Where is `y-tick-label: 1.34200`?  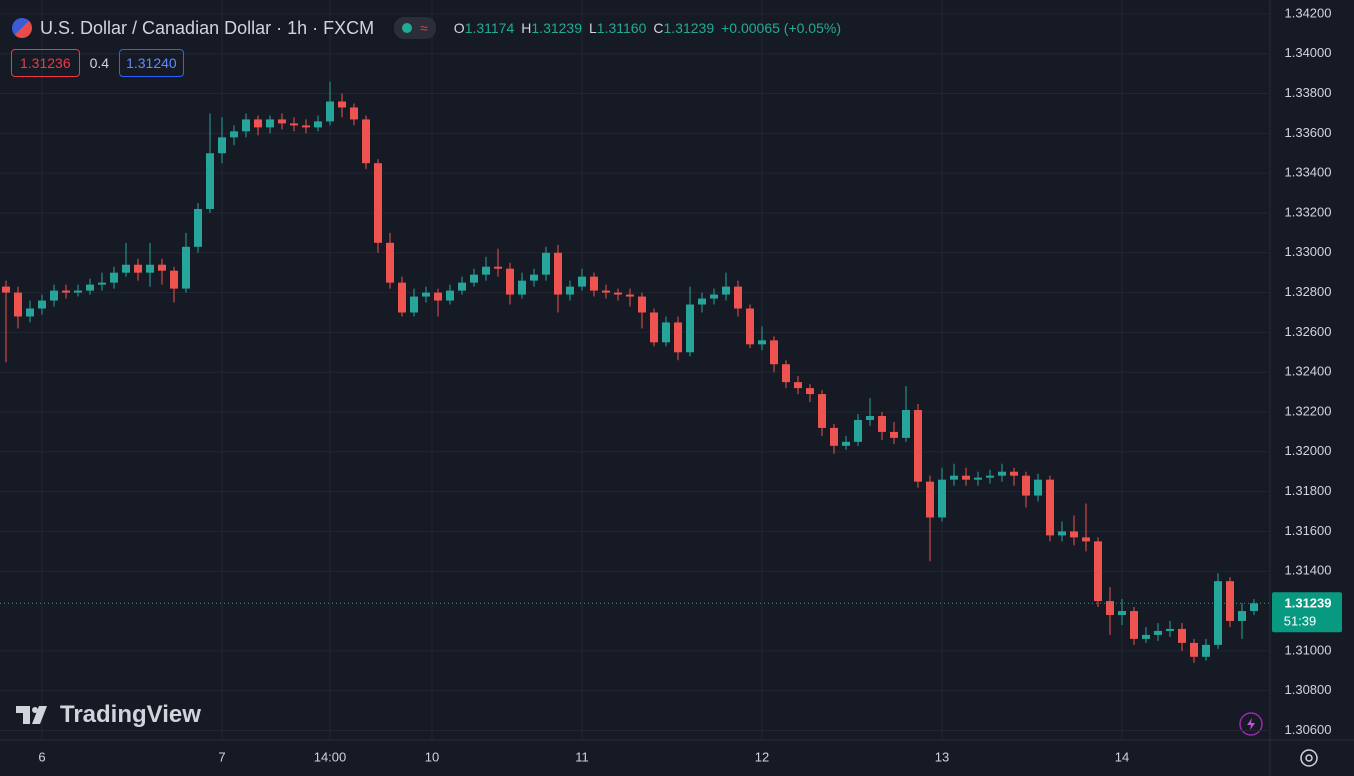
y-tick-label: 1.34200 is located at coordinates (1308, 12).